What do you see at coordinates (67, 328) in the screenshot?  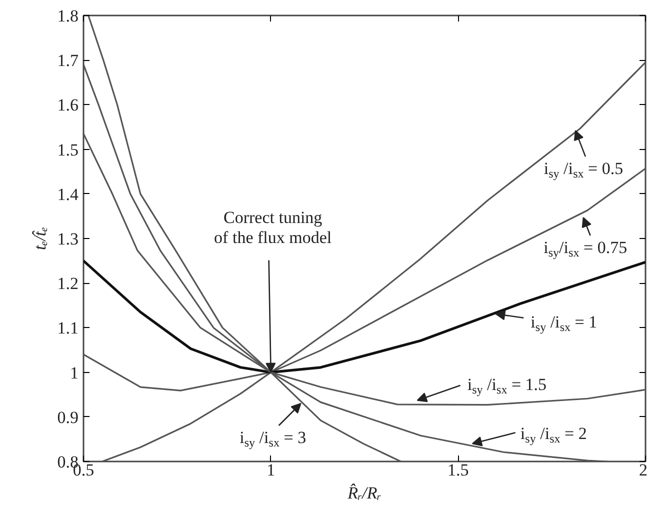 I see `y-tick-label: 1.1` at bounding box center [67, 328].